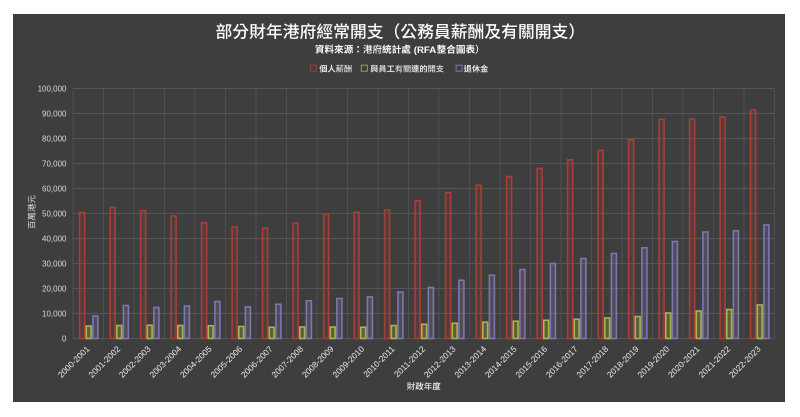  What do you see at coordinates (54, 238) in the screenshot?
I see `svg-text: 40,000` at bounding box center [54, 238].